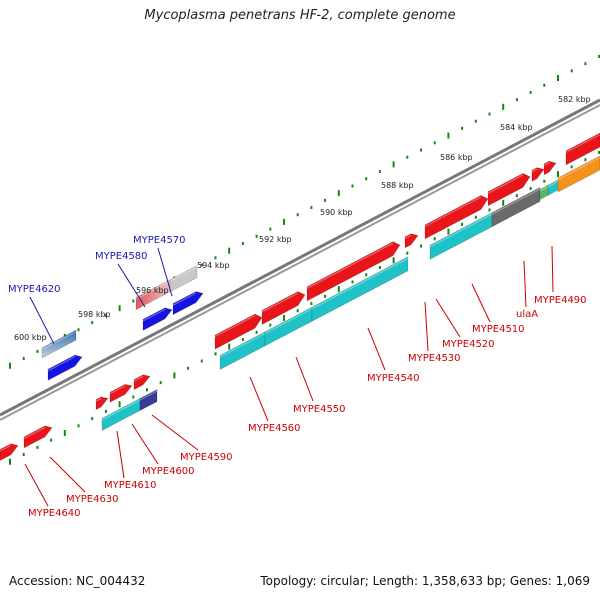 The image size is (600, 600). Describe the element at coordinates (468, 344) in the screenshot. I see `gene-label: MYPE4520` at that location.